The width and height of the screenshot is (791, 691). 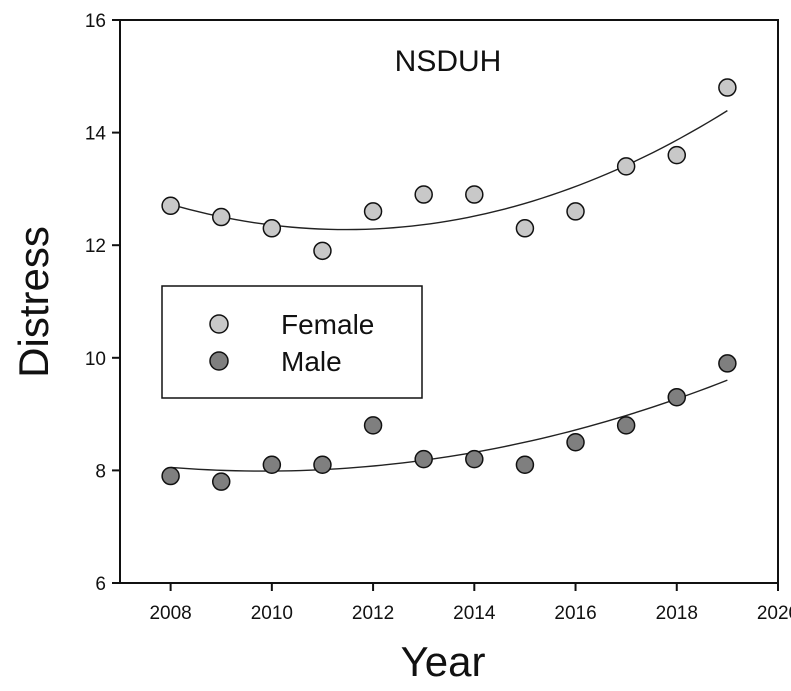 I want to click on trend-line-male, so click(x=449, y=425).